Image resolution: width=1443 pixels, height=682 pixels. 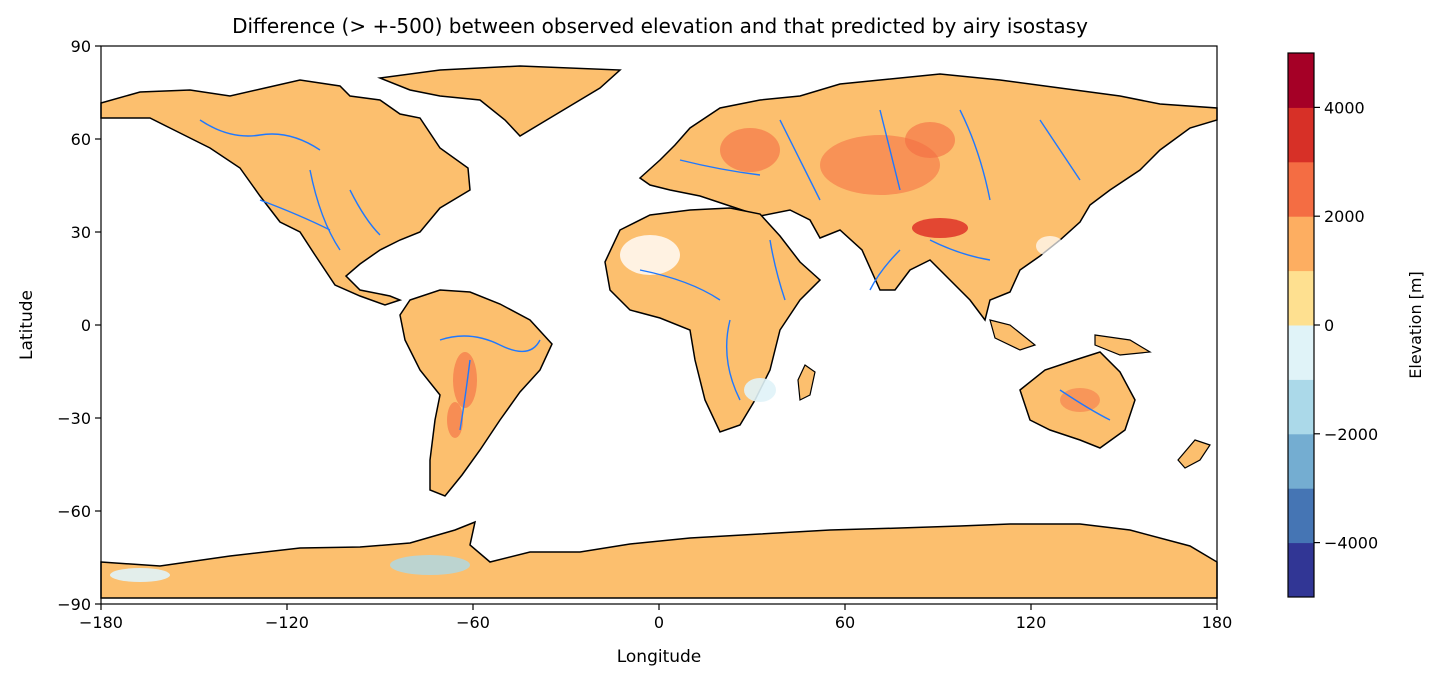 What do you see at coordinates (1031, 622) in the screenshot?
I see `x-tick-label: 120` at bounding box center [1031, 622].